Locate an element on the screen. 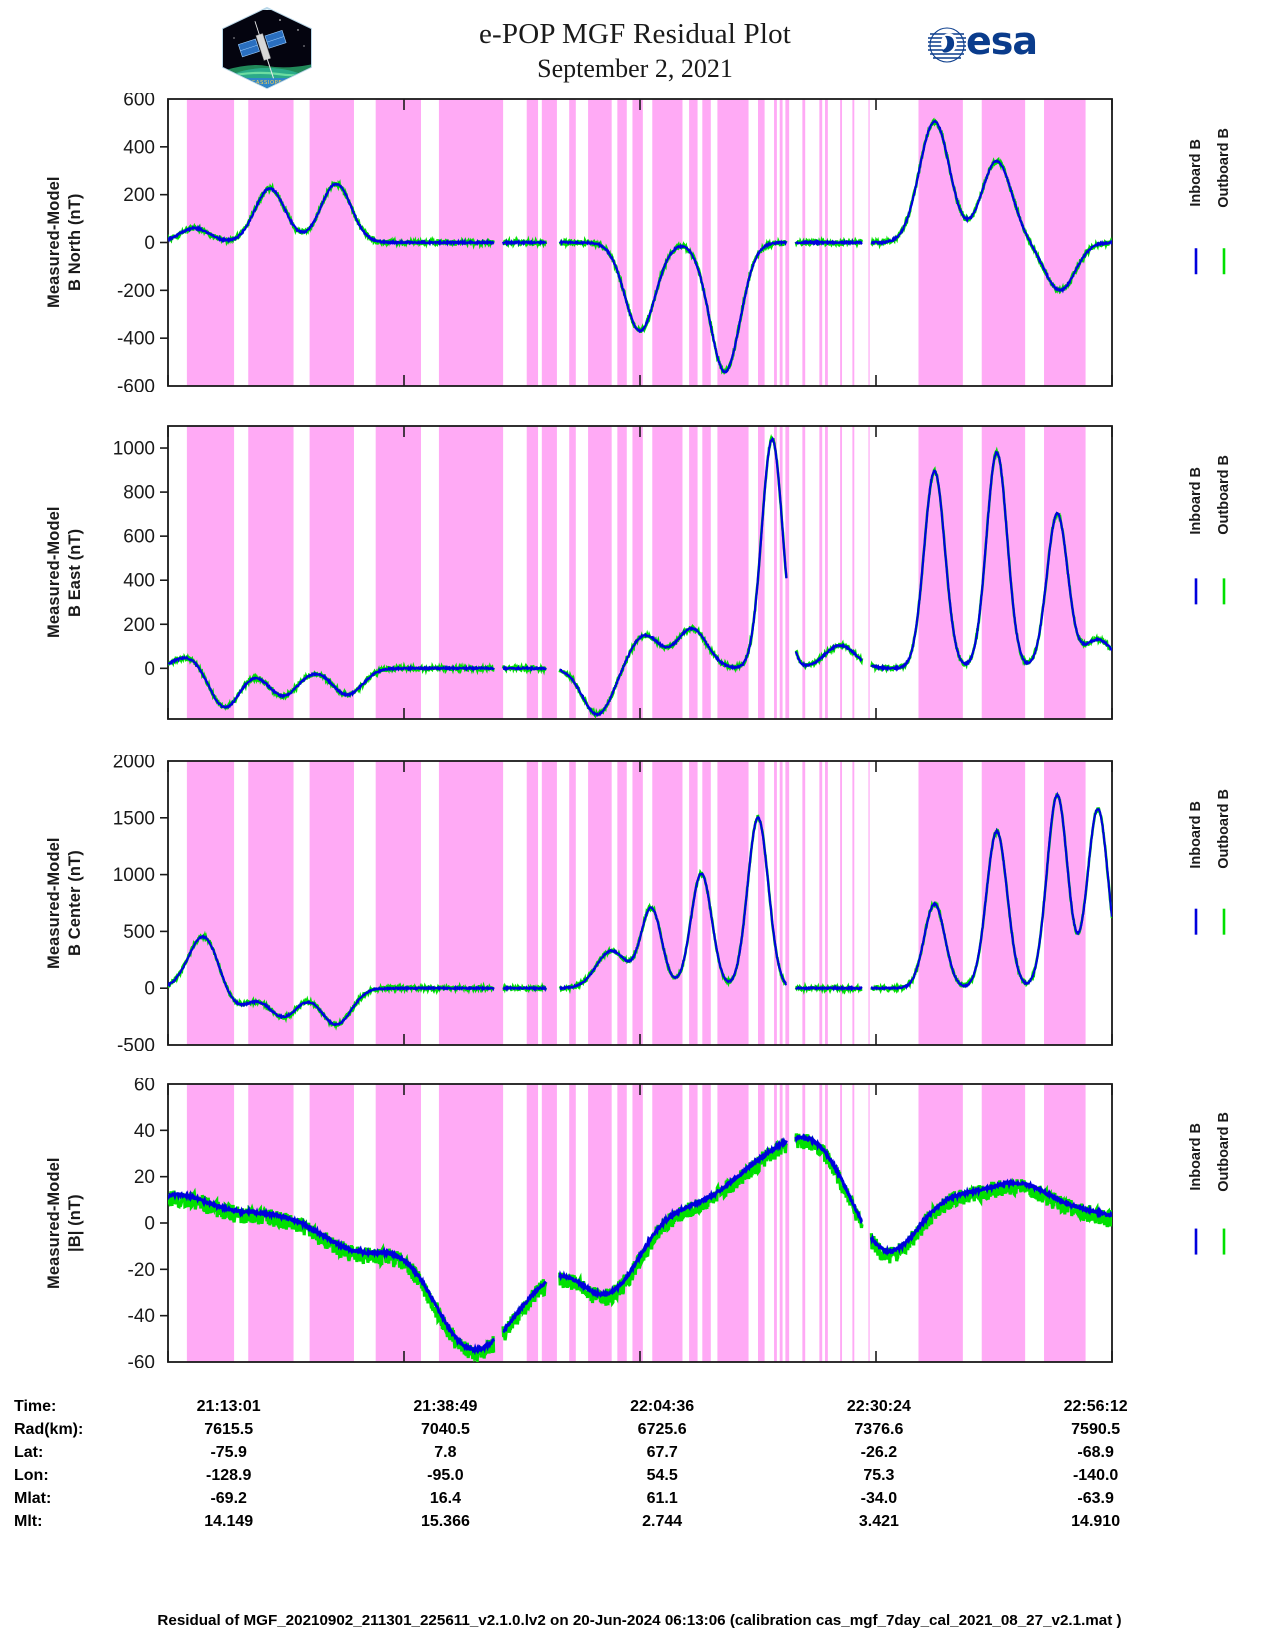 This screenshot has height=1650, width=1275. y-axis-ticks: -60 -40 -20 0 20 40 60 is located at coordinates (148, 1223).